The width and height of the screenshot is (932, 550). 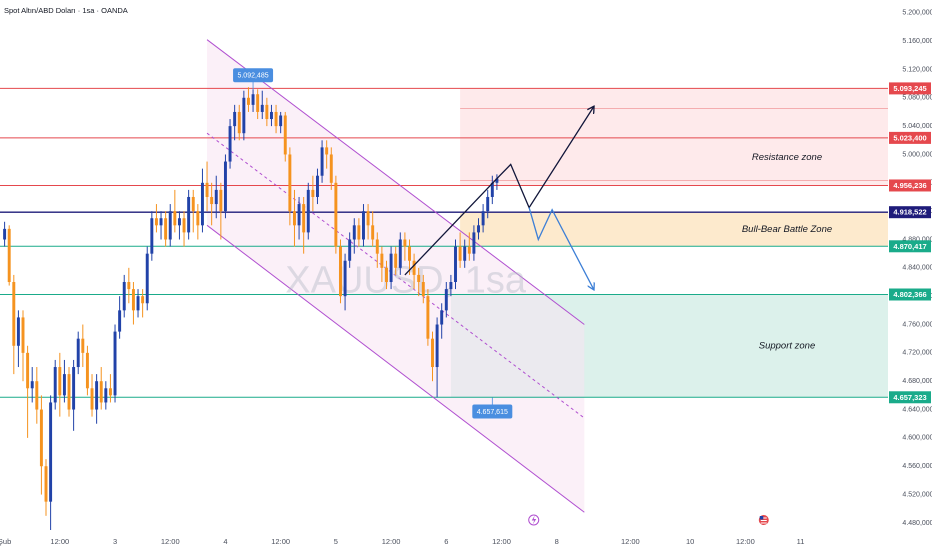 What do you see at coordinates (909, 397) in the screenshot?
I see `price-level-label: 4.657,323` at bounding box center [909, 397].